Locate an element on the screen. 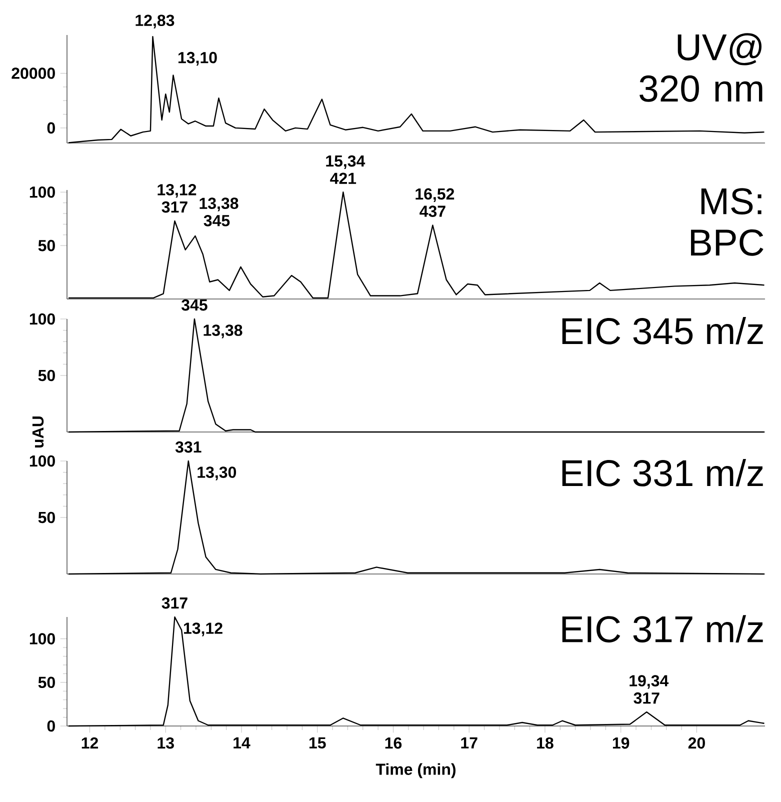 This screenshot has height=802, width=781. annotation: 345 is located at coordinates (194, 305).